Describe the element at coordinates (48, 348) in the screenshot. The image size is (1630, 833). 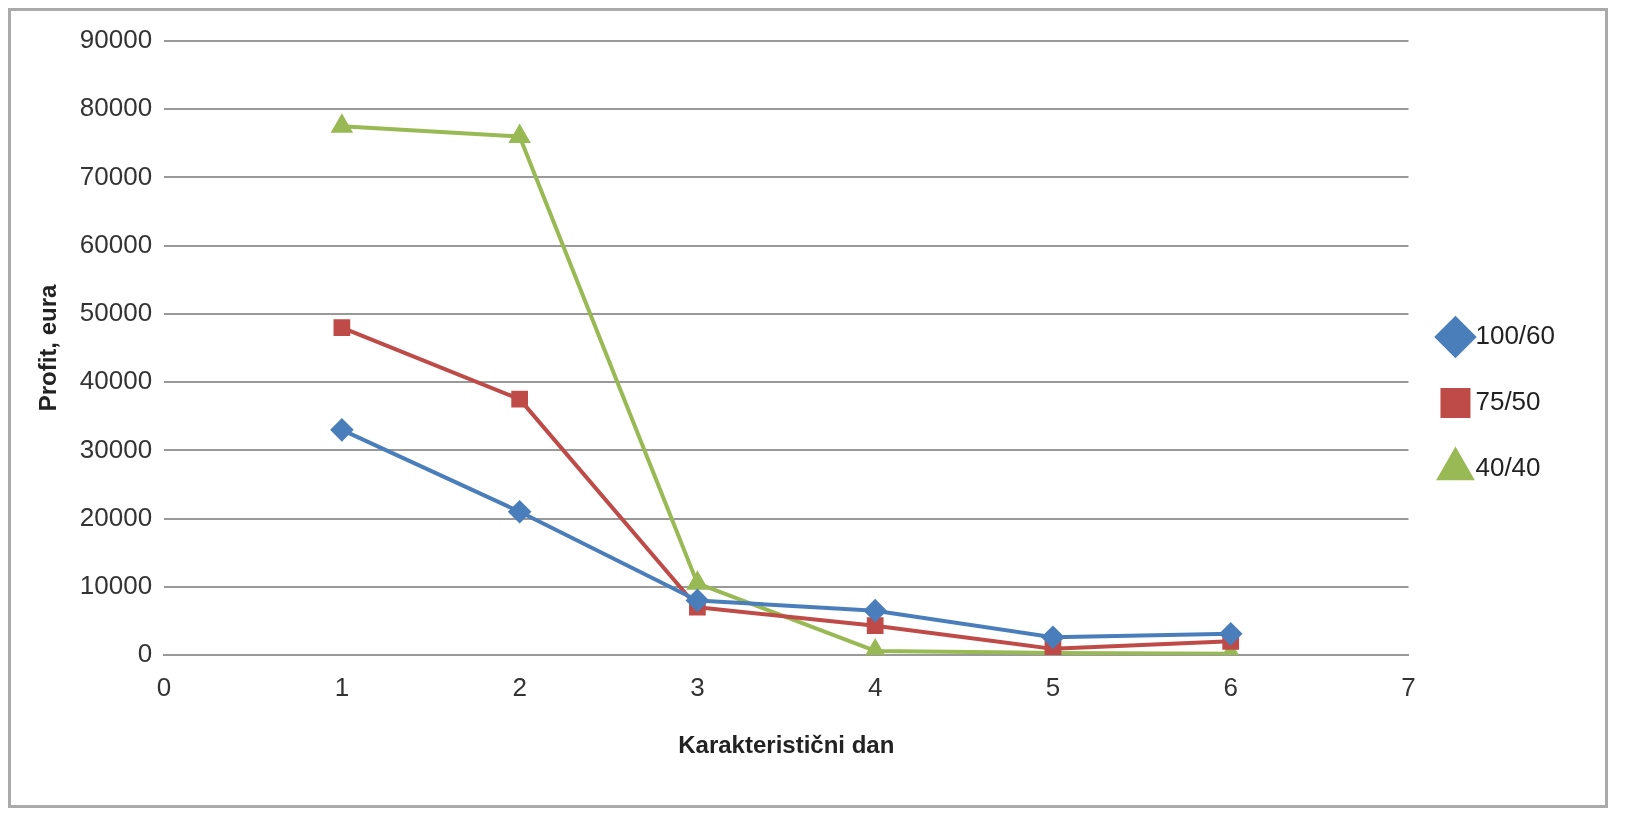
I see `y-axis-title: Profit, eura` at that location.